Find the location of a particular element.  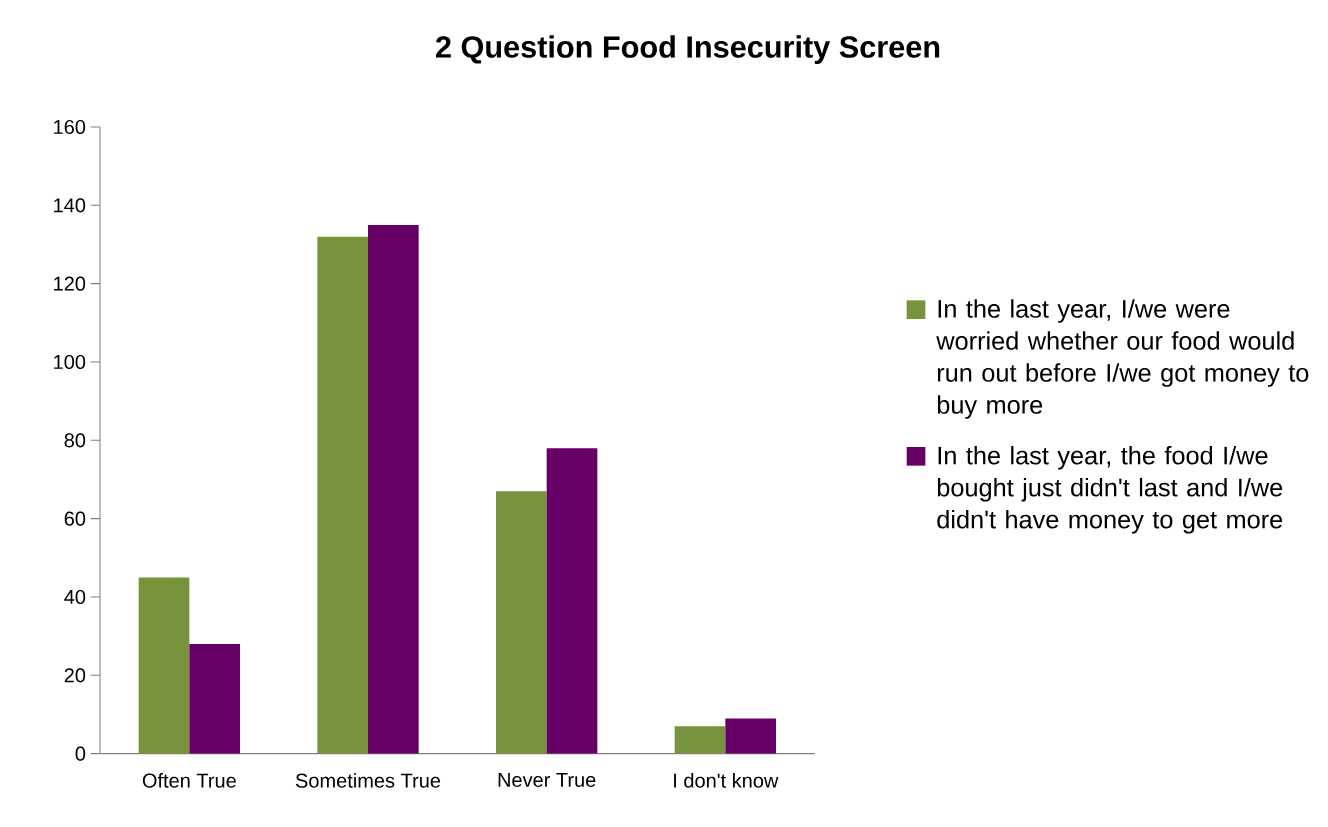

legend-label: In the last year, I/we were worried whether our food would run out before I/we got money to buy more is located at coordinates (1122, 359).